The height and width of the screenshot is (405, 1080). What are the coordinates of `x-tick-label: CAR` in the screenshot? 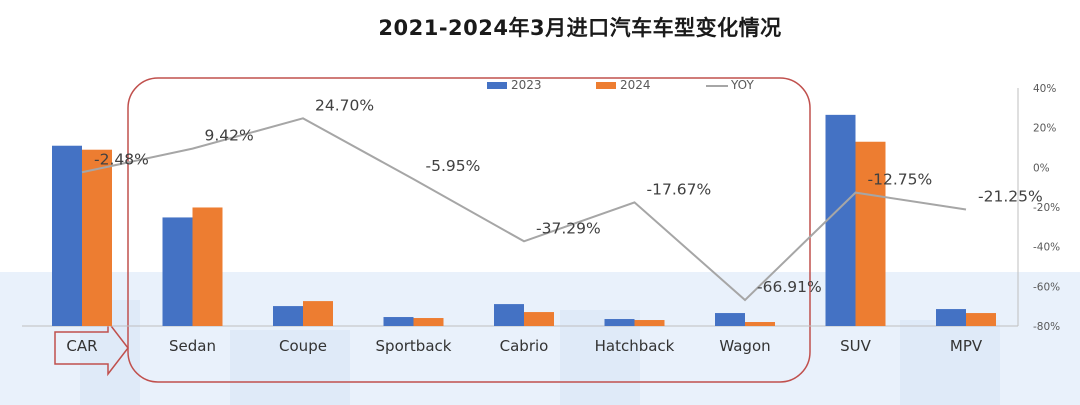 It's located at (81, 346).